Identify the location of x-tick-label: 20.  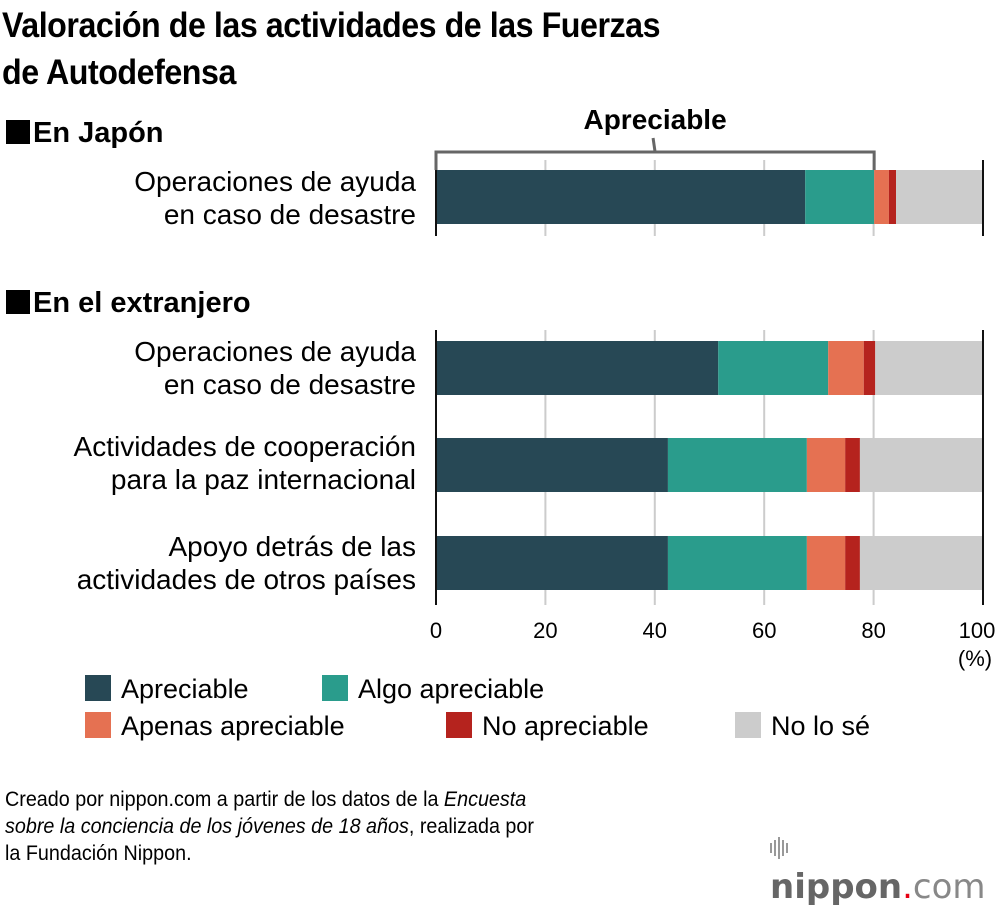
(545, 630).